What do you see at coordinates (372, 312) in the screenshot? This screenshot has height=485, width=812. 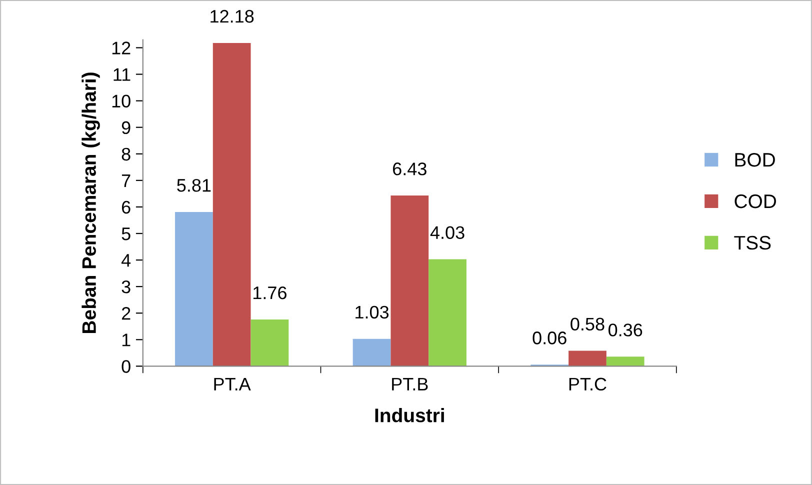 I see `data-label: 1.03` at bounding box center [372, 312].